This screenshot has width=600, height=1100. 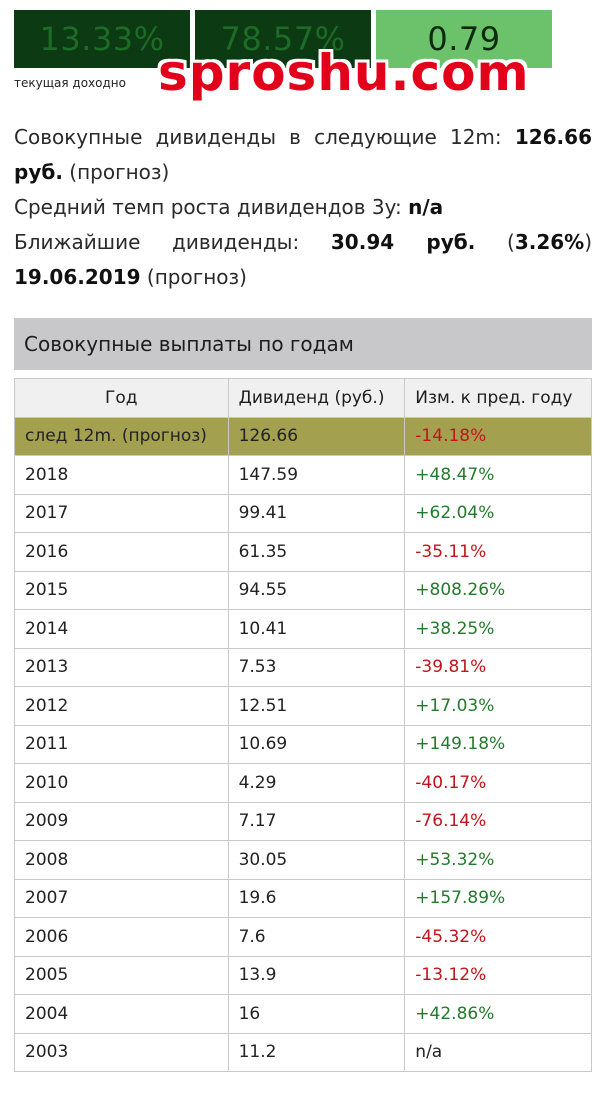 What do you see at coordinates (498, 860) in the screenshot?
I see `cell-change: +53.32%` at bounding box center [498, 860].